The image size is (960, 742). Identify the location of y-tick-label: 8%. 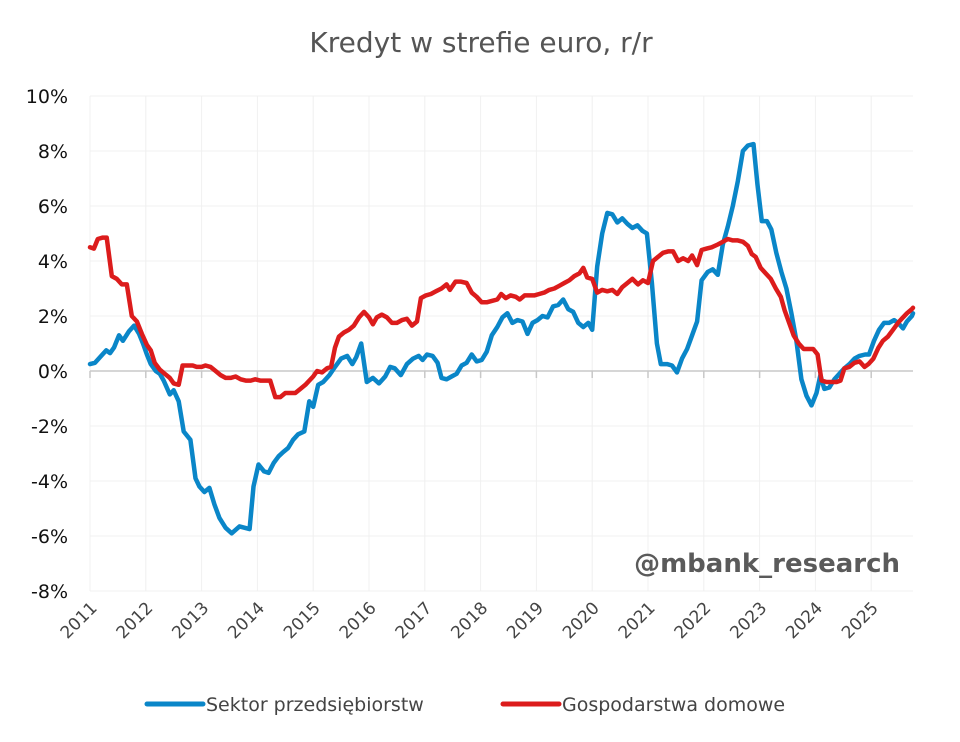
(53, 152).